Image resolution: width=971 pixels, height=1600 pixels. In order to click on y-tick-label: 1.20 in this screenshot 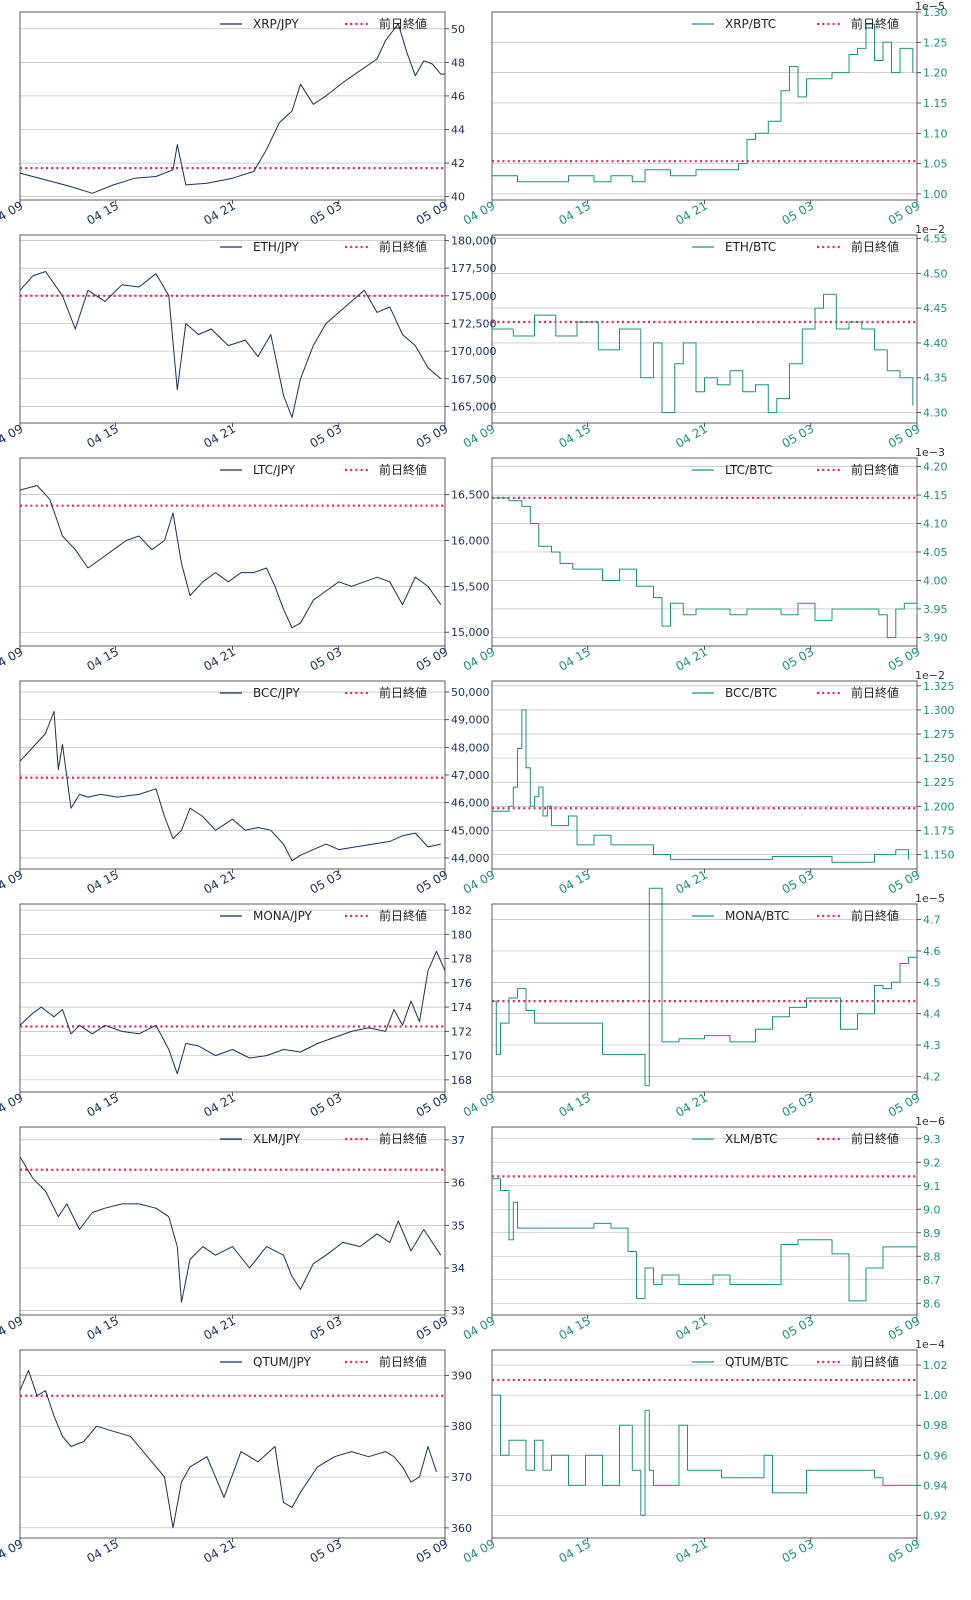, I will do `click(935, 73)`.